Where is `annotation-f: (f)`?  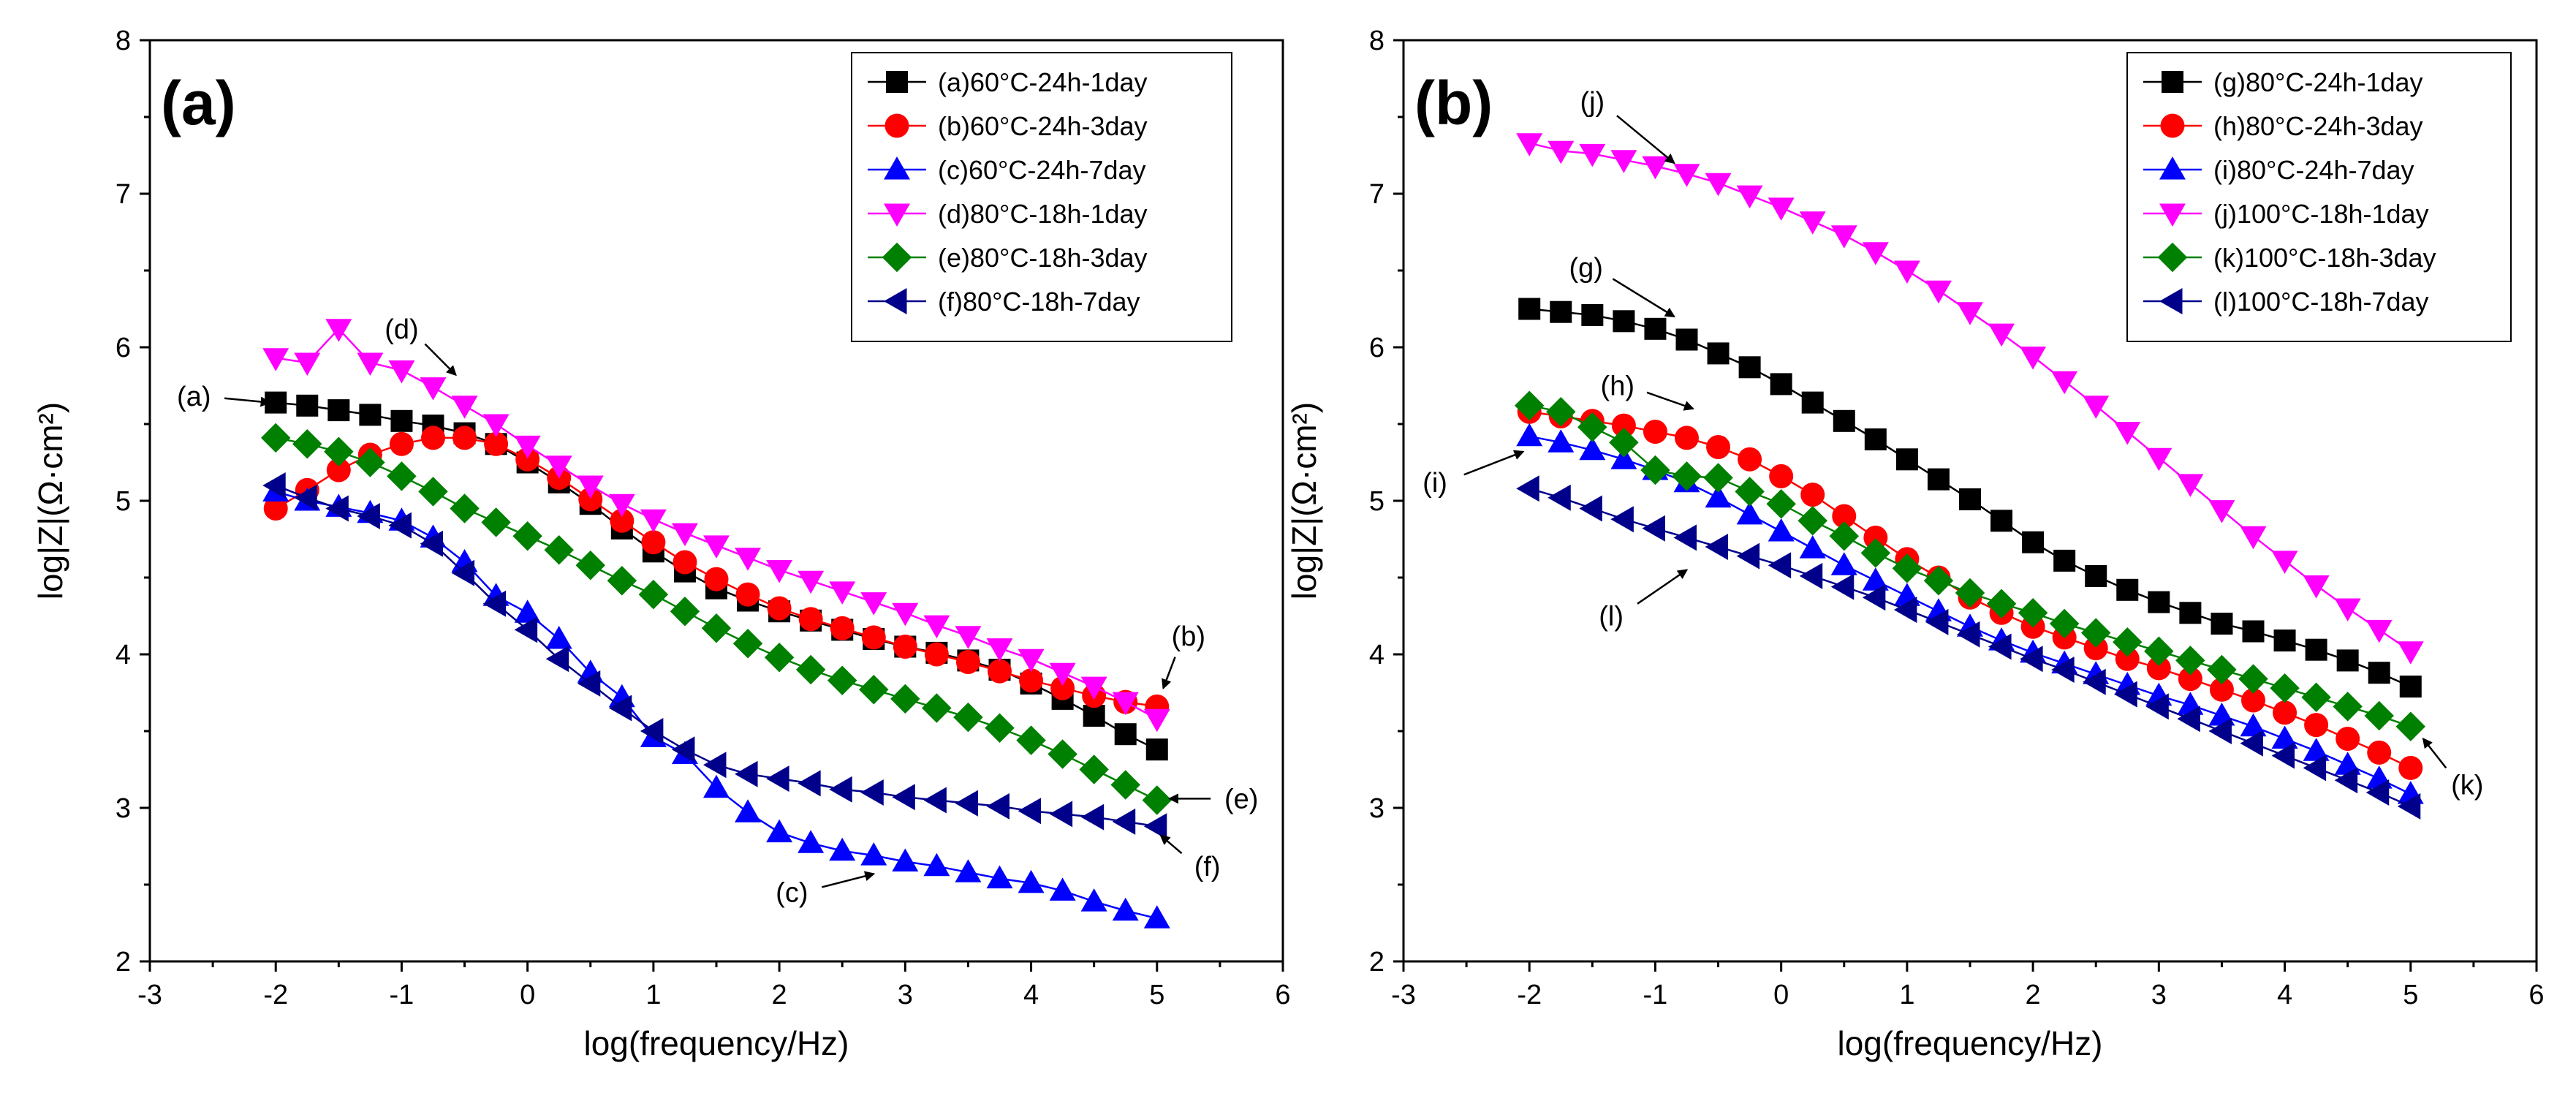
annotation-f: (f) is located at coordinates (1190, 858).